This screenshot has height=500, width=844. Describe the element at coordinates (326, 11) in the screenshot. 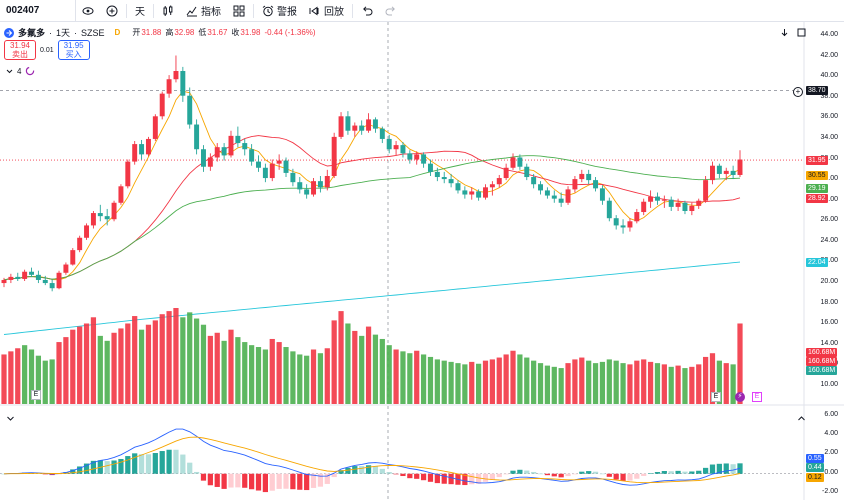

I see `replay-button: 回放` at that location.